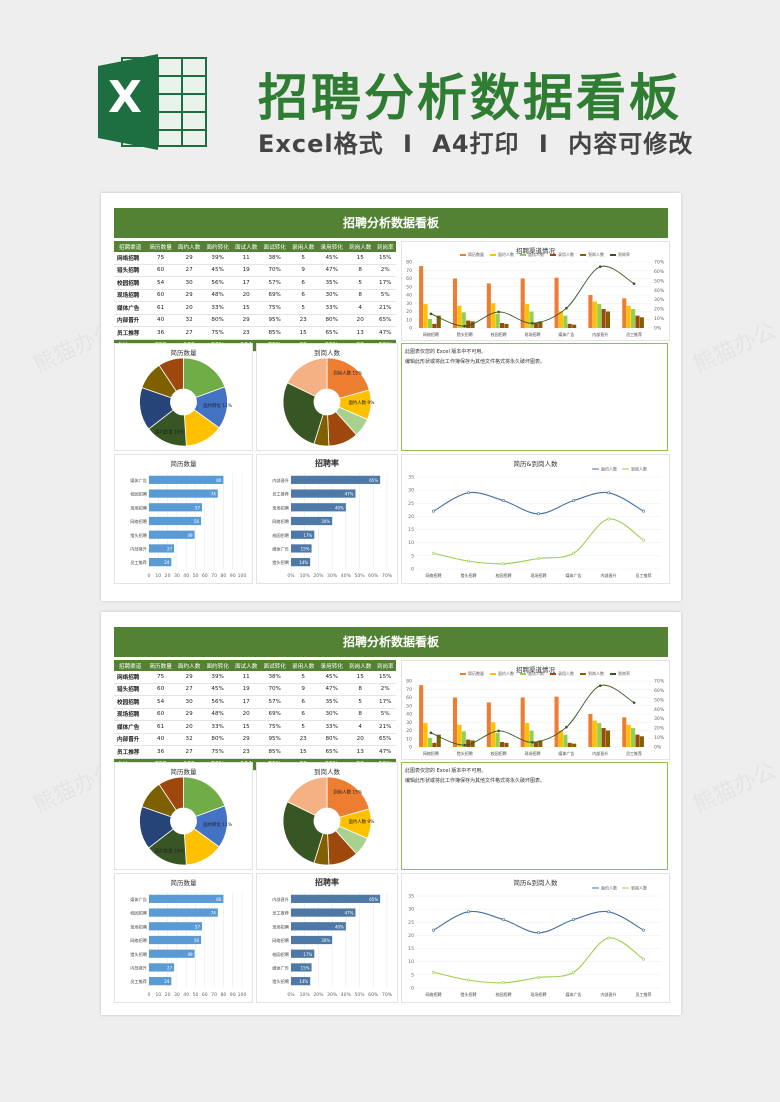 Image resolution: width=780 pixels, height=1102 pixels. I want to click on subtitle-separator: I, so click(407, 144).